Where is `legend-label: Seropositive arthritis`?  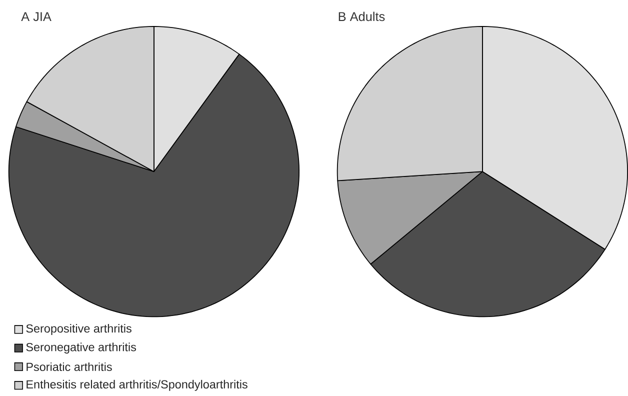
legend-label: Seropositive arthritis is located at coordinates (79, 329).